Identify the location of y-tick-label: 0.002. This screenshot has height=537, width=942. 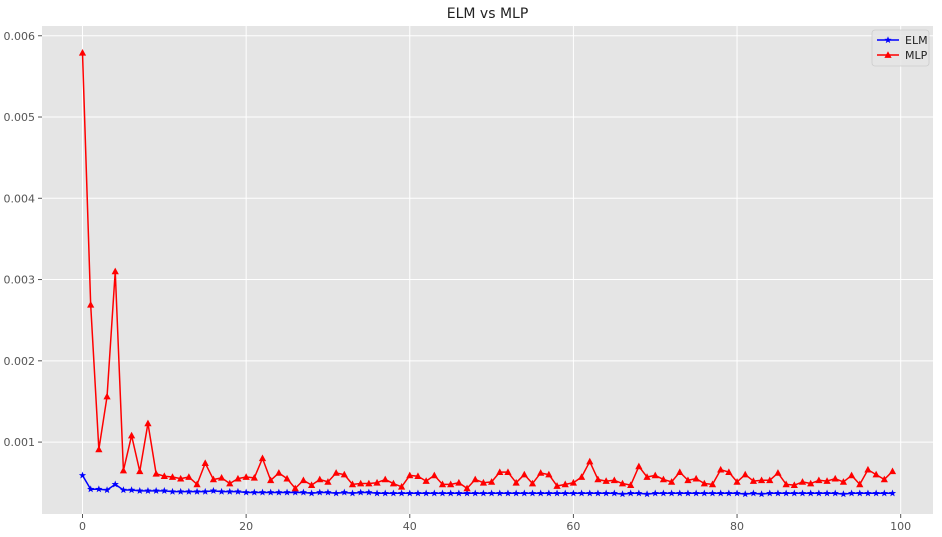
(20, 361).